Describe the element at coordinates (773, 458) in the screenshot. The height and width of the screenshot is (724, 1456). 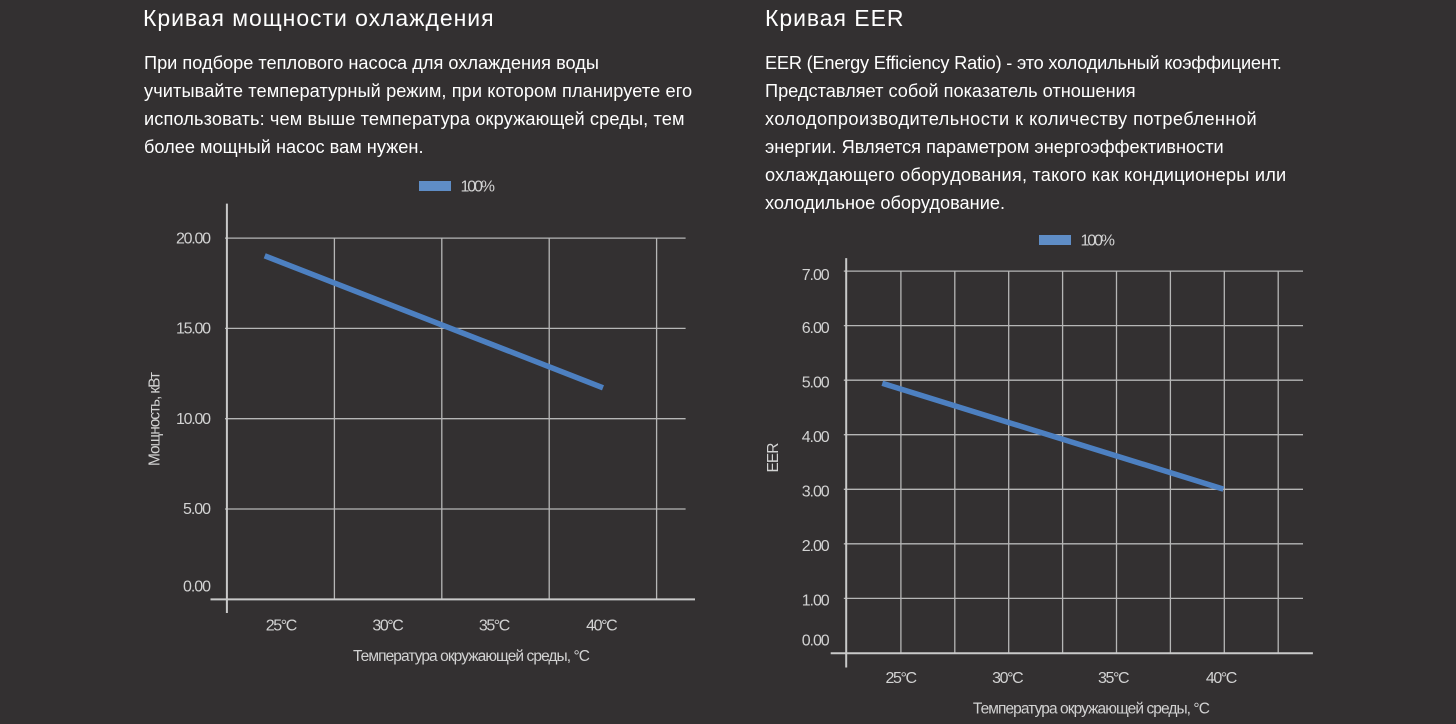
I see `svg-text: EER` at that location.